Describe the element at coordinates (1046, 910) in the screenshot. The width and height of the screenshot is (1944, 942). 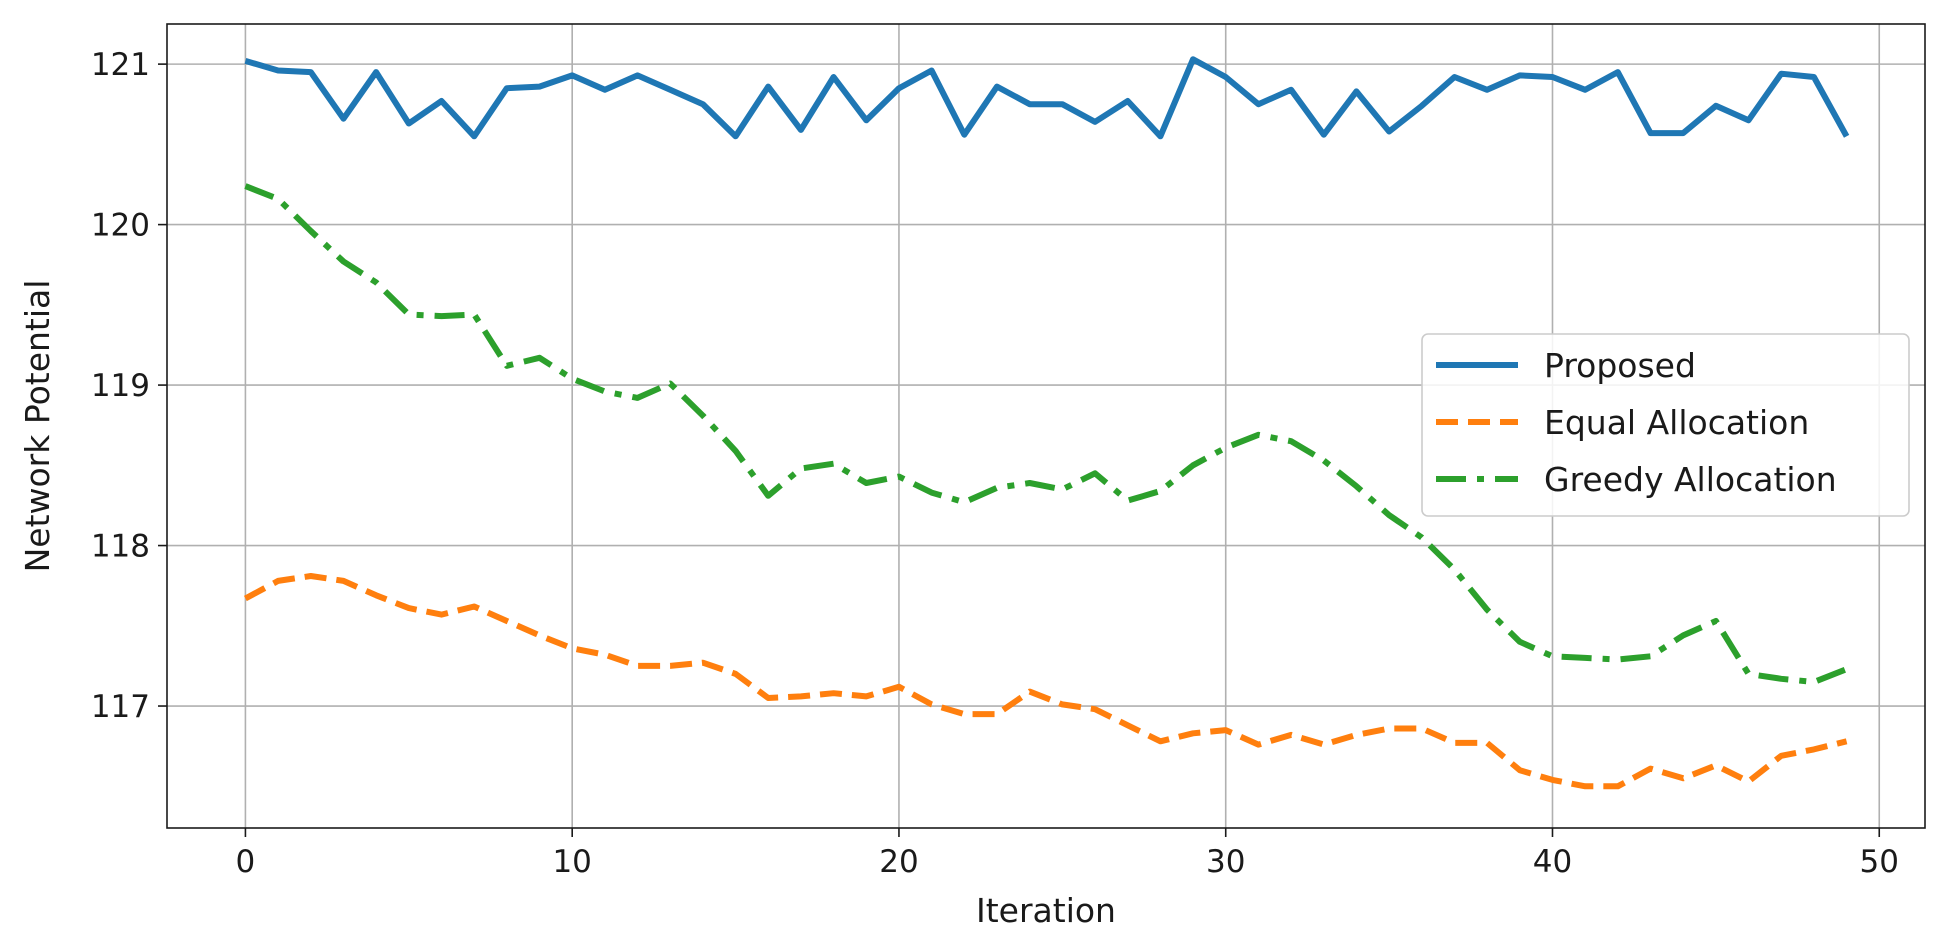
I see `x-axis-label: Iteration` at that location.